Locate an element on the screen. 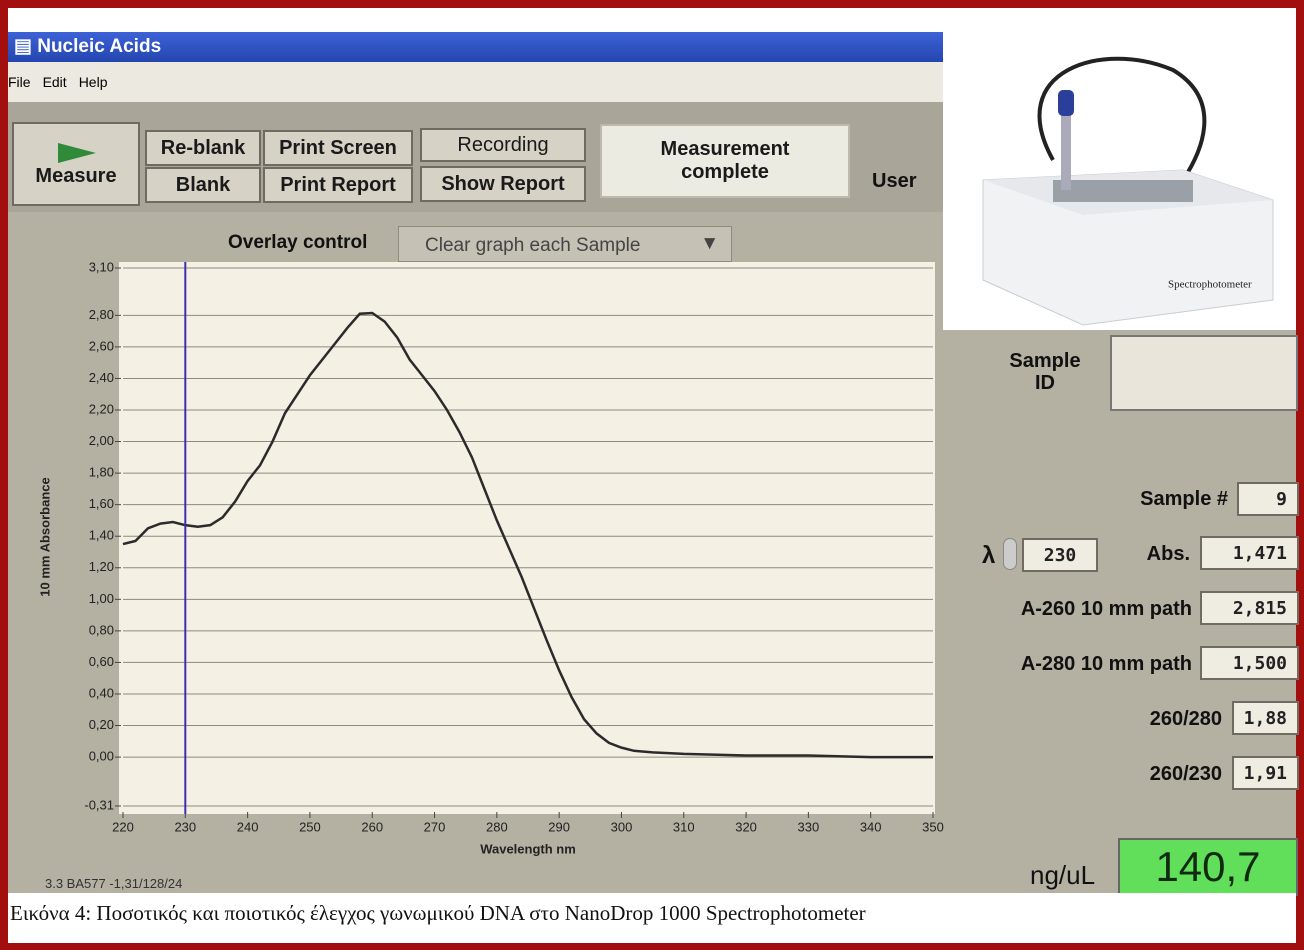 The image size is (1304, 950). button: Show Report is located at coordinates (503, 184).